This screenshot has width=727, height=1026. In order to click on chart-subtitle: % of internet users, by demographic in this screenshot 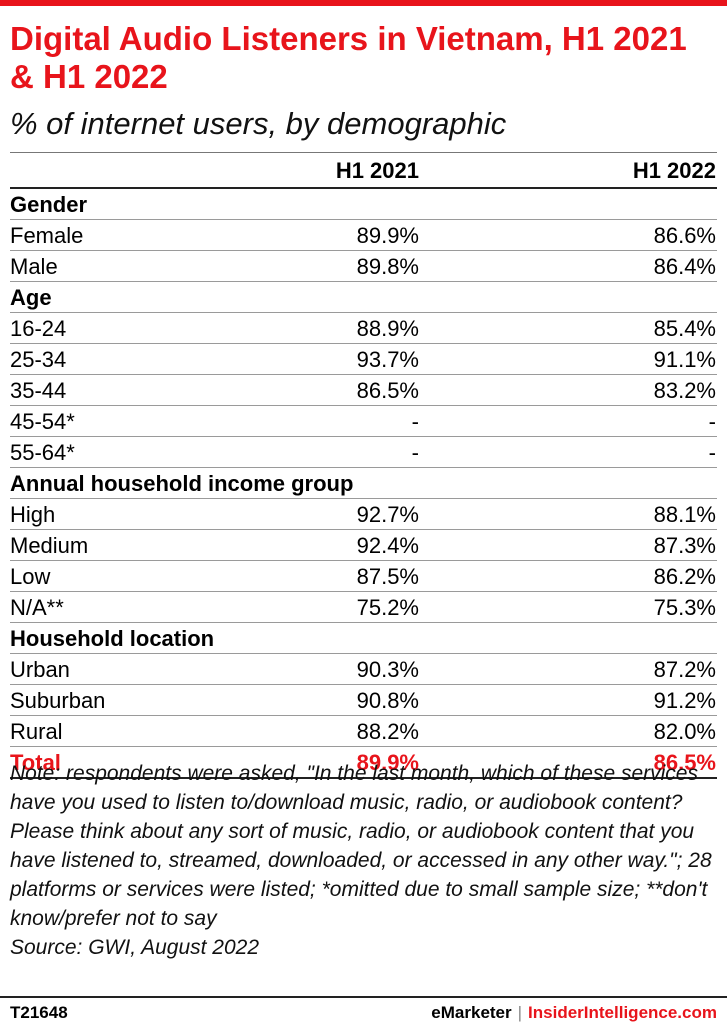, I will do `click(258, 123)`.